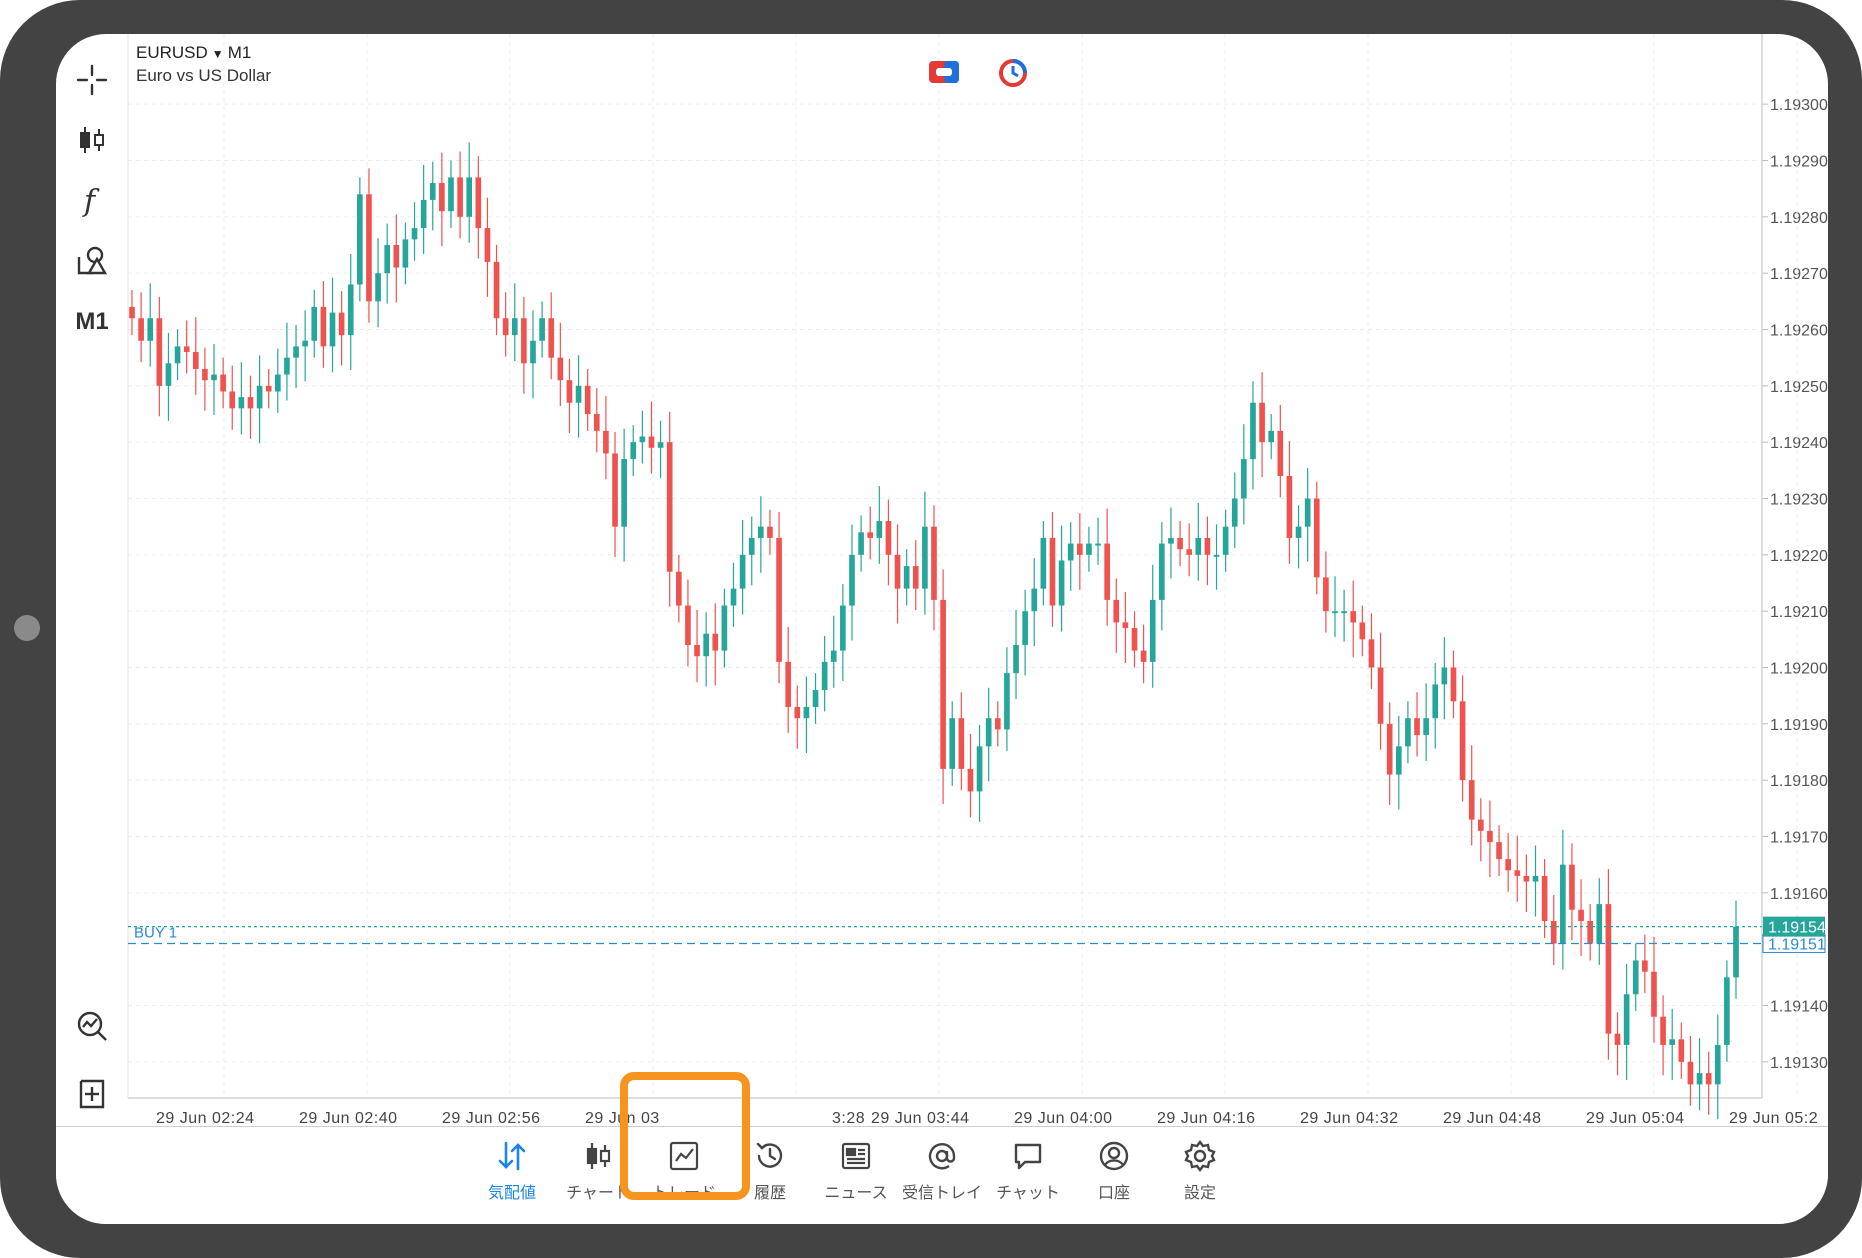 Image resolution: width=1862 pixels, height=1258 pixels. I want to click on price-tick-label: 1.19300, so click(1799, 105).